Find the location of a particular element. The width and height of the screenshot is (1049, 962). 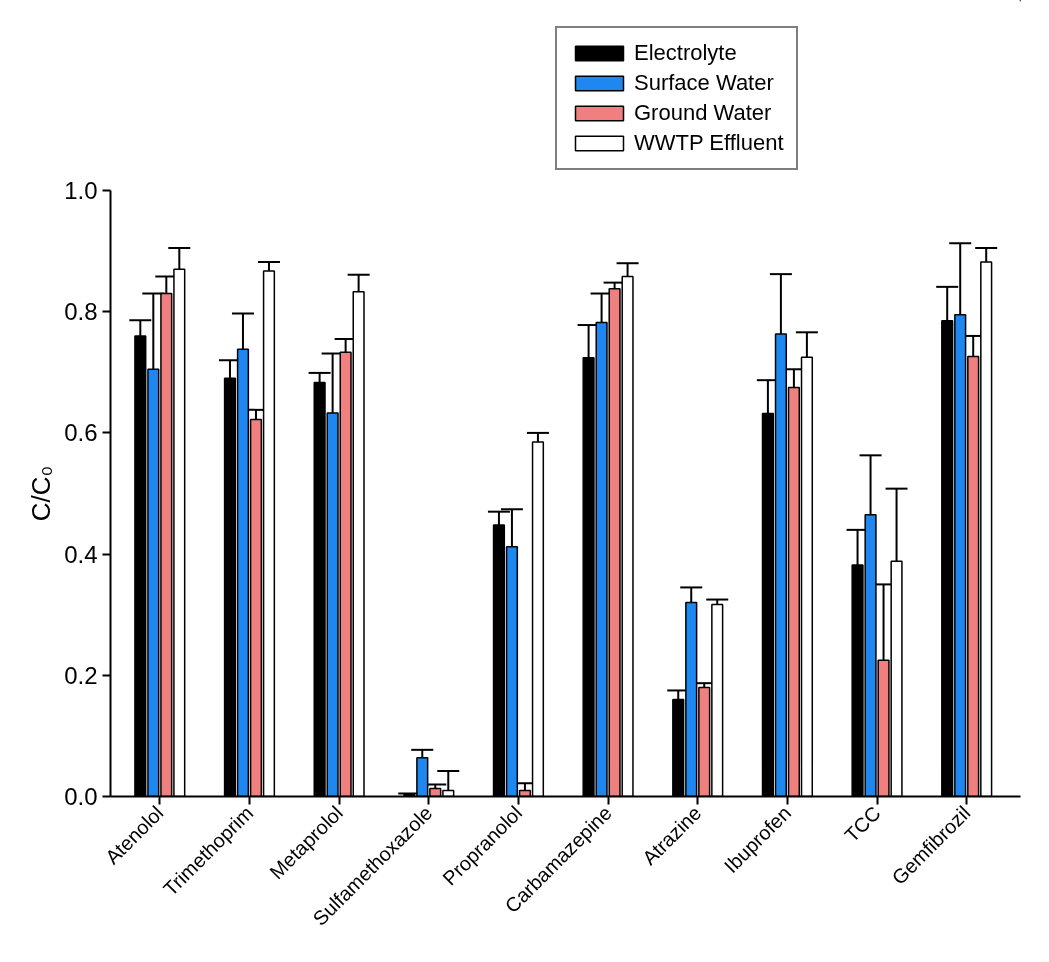

x-tick-label: TCC is located at coordinates (862, 824).